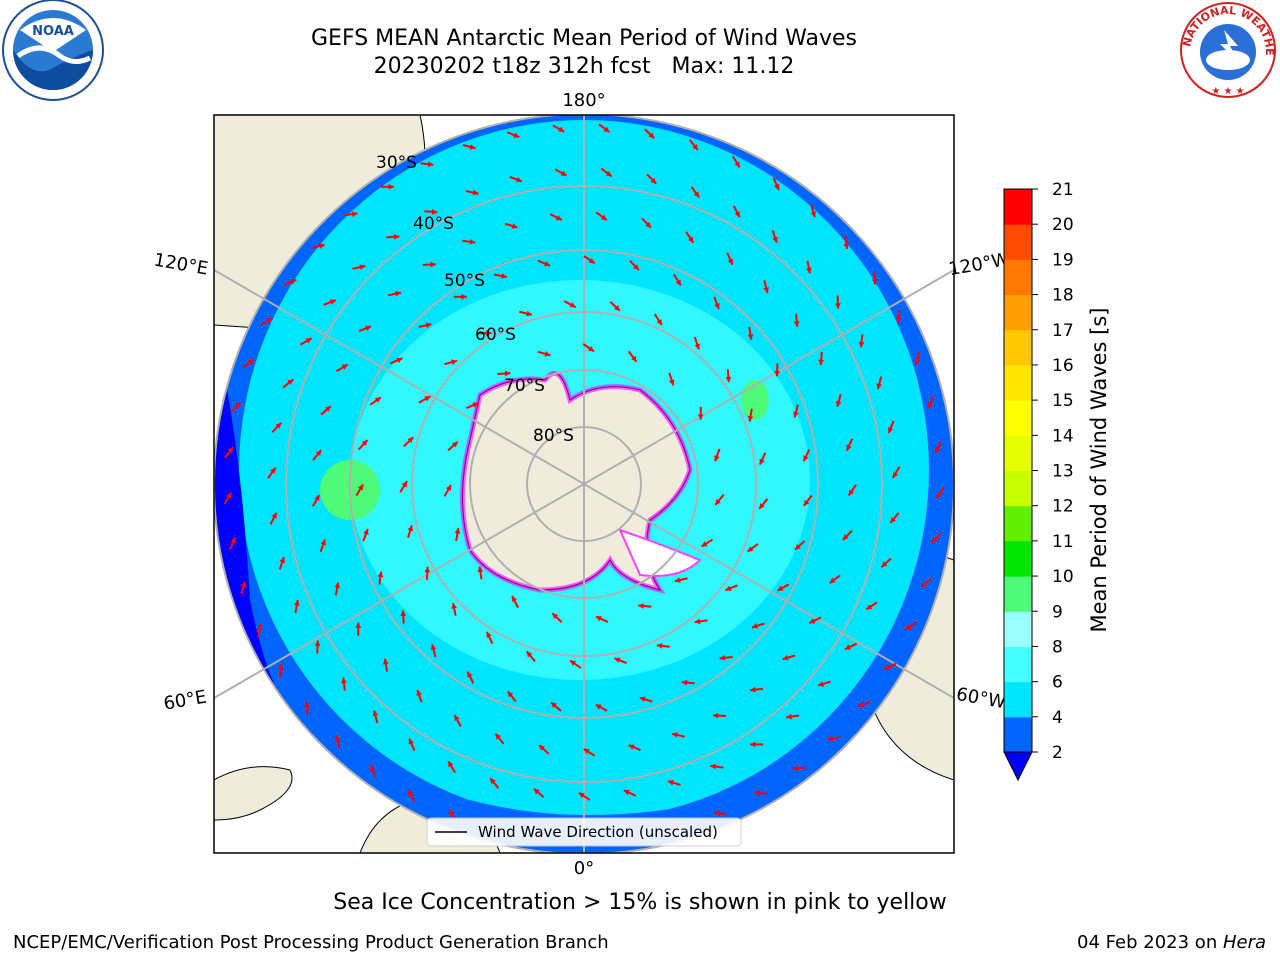  What do you see at coordinates (253, 793) in the screenshot?
I see `madagascar-land` at bounding box center [253, 793].